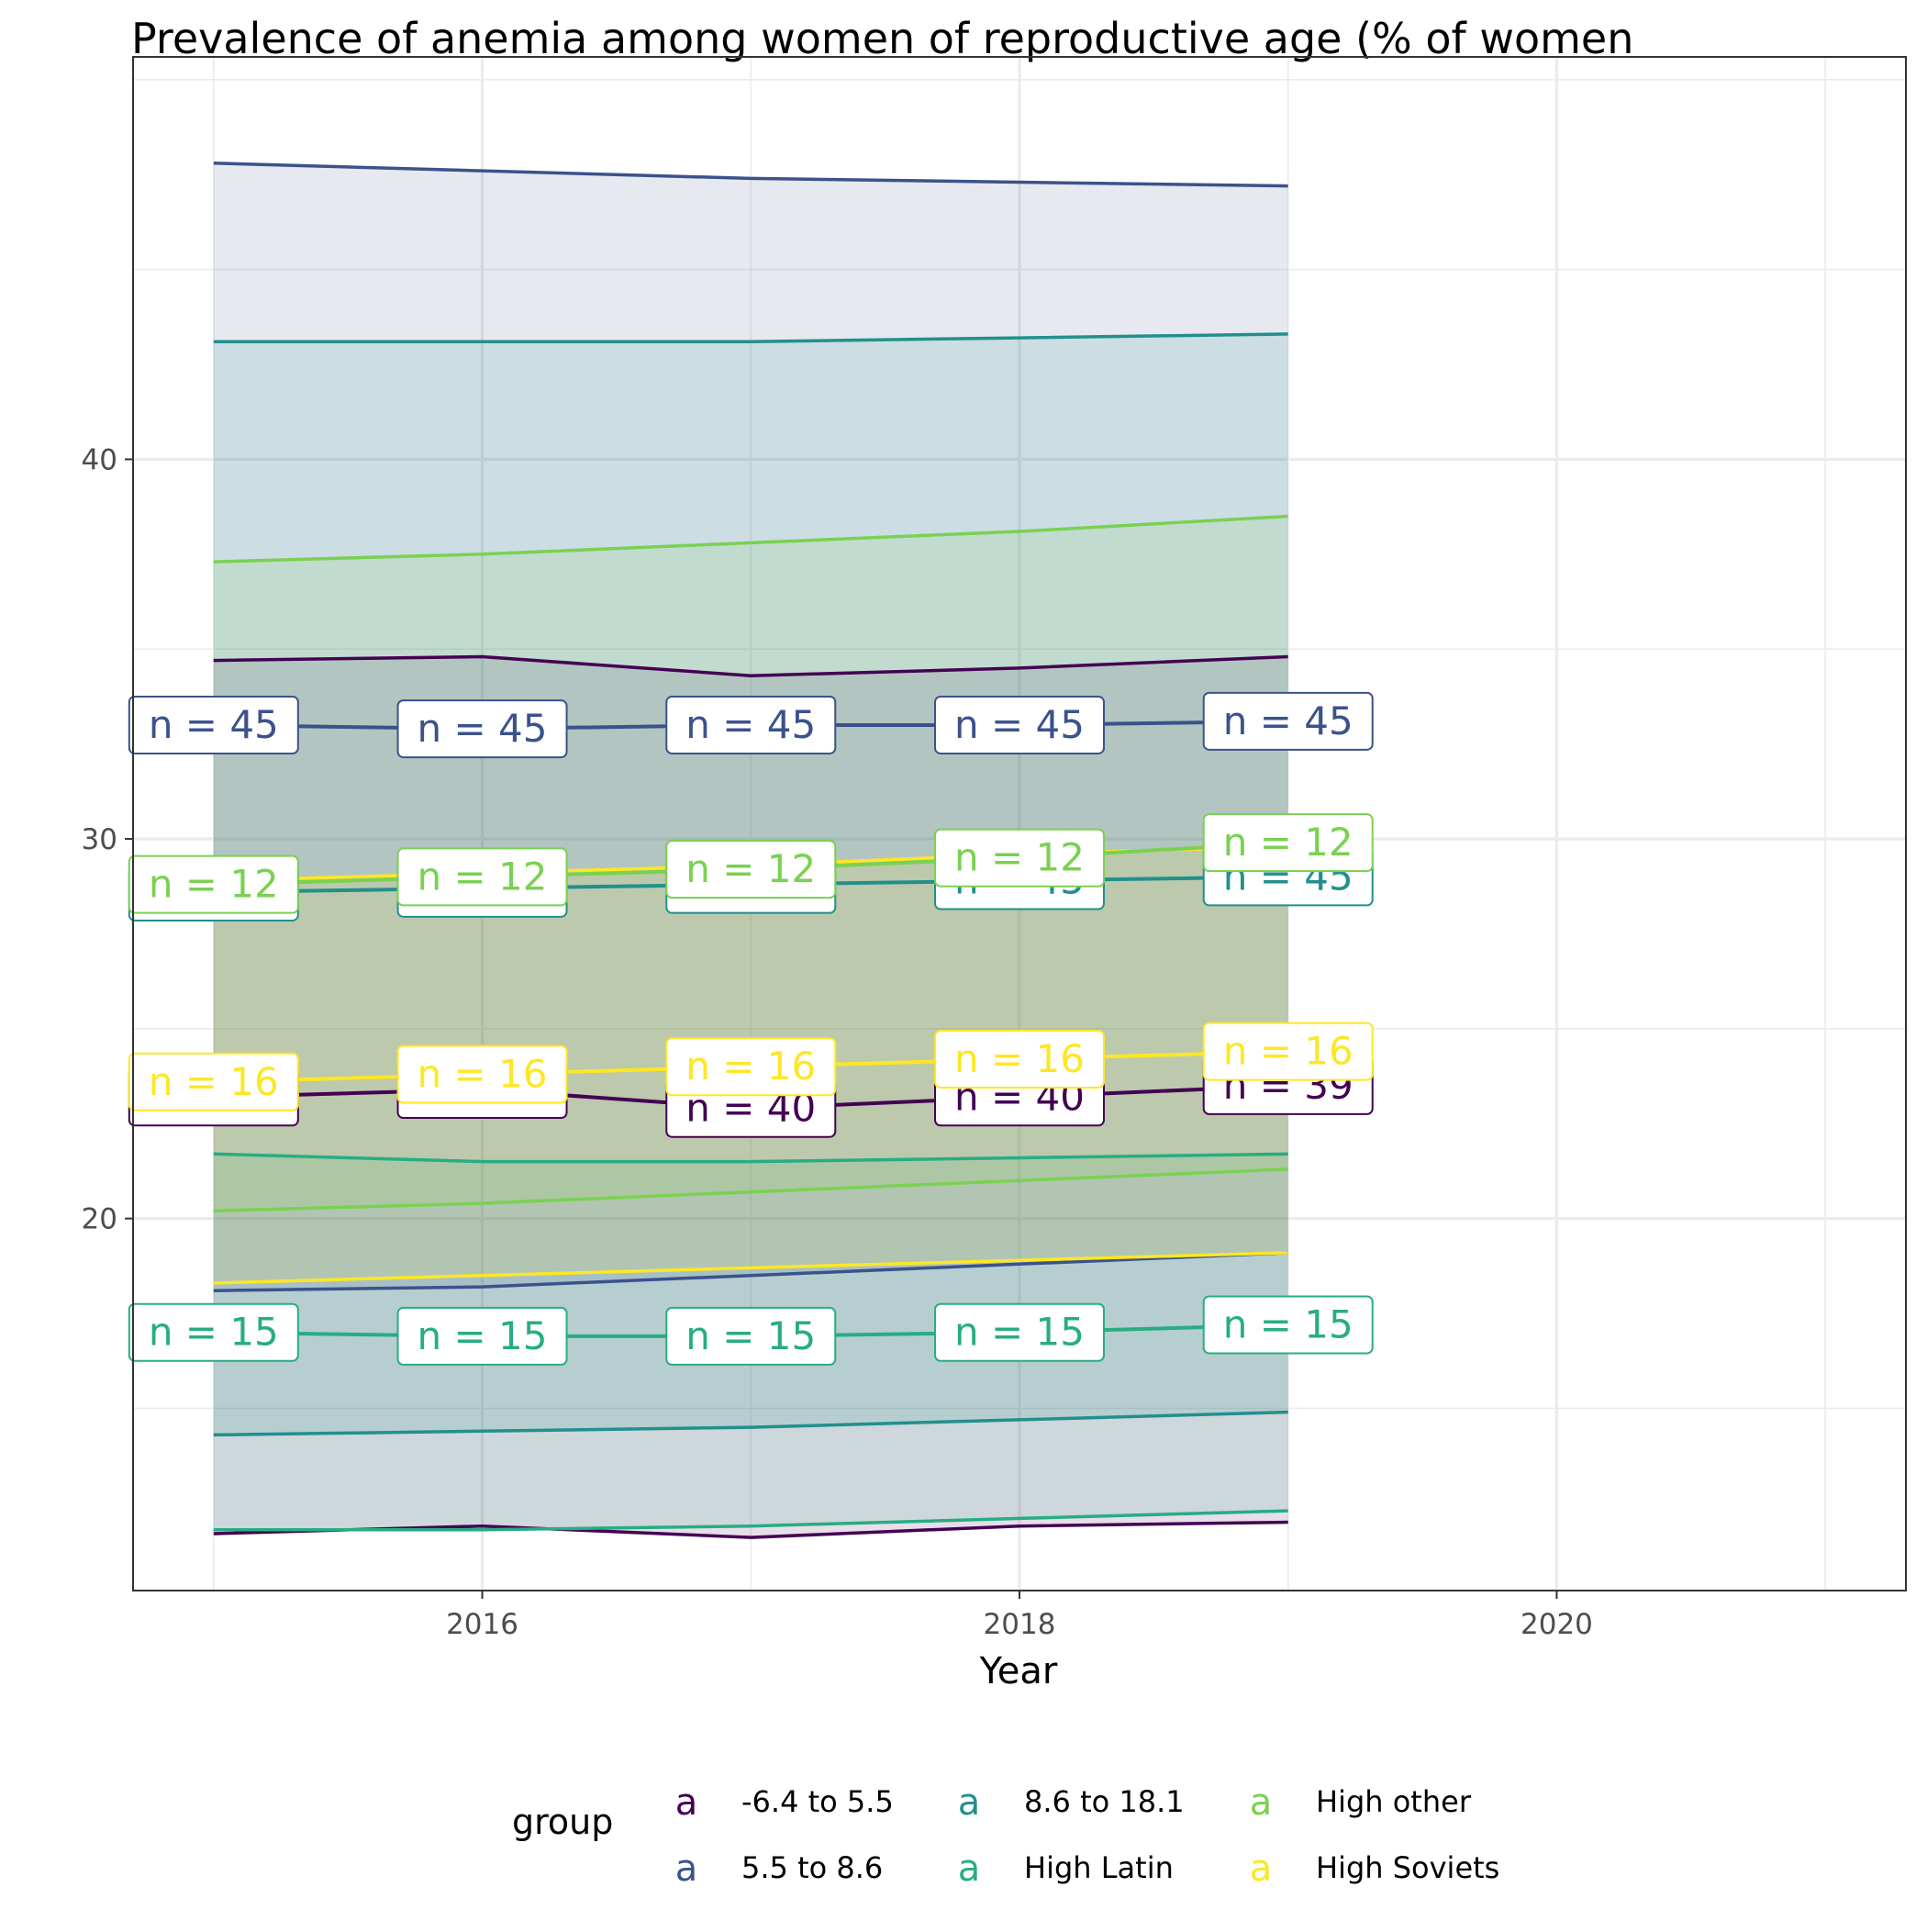 Image resolution: width=1927 pixels, height=1932 pixels. What do you see at coordinates (817, 1801) in the screenshot?
I see `legend-label: -6.4 to 5.5` at bounding box center [817, 1801].